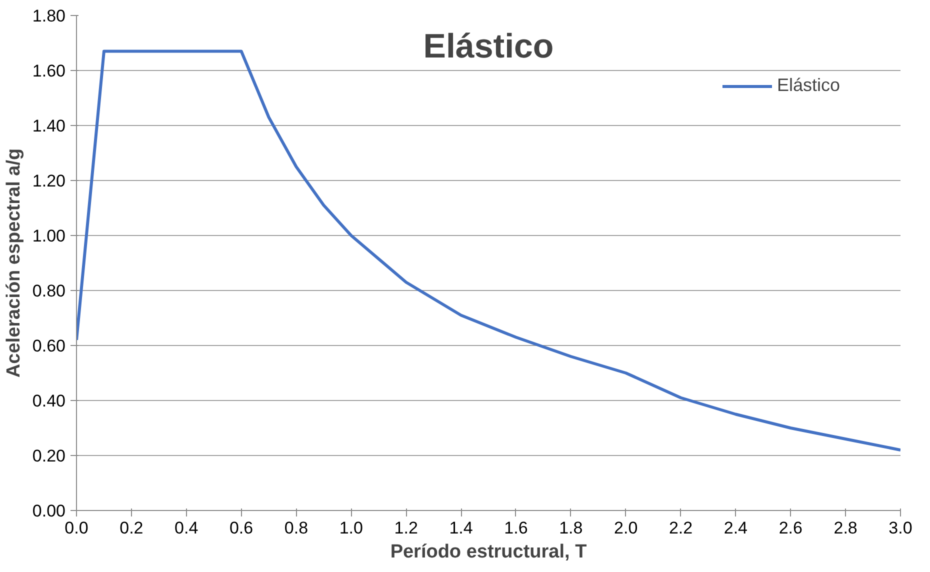 The height and width of the screenshot is (572, 930). I want to click on x-tick-label: 1.4, so click(461, 528).